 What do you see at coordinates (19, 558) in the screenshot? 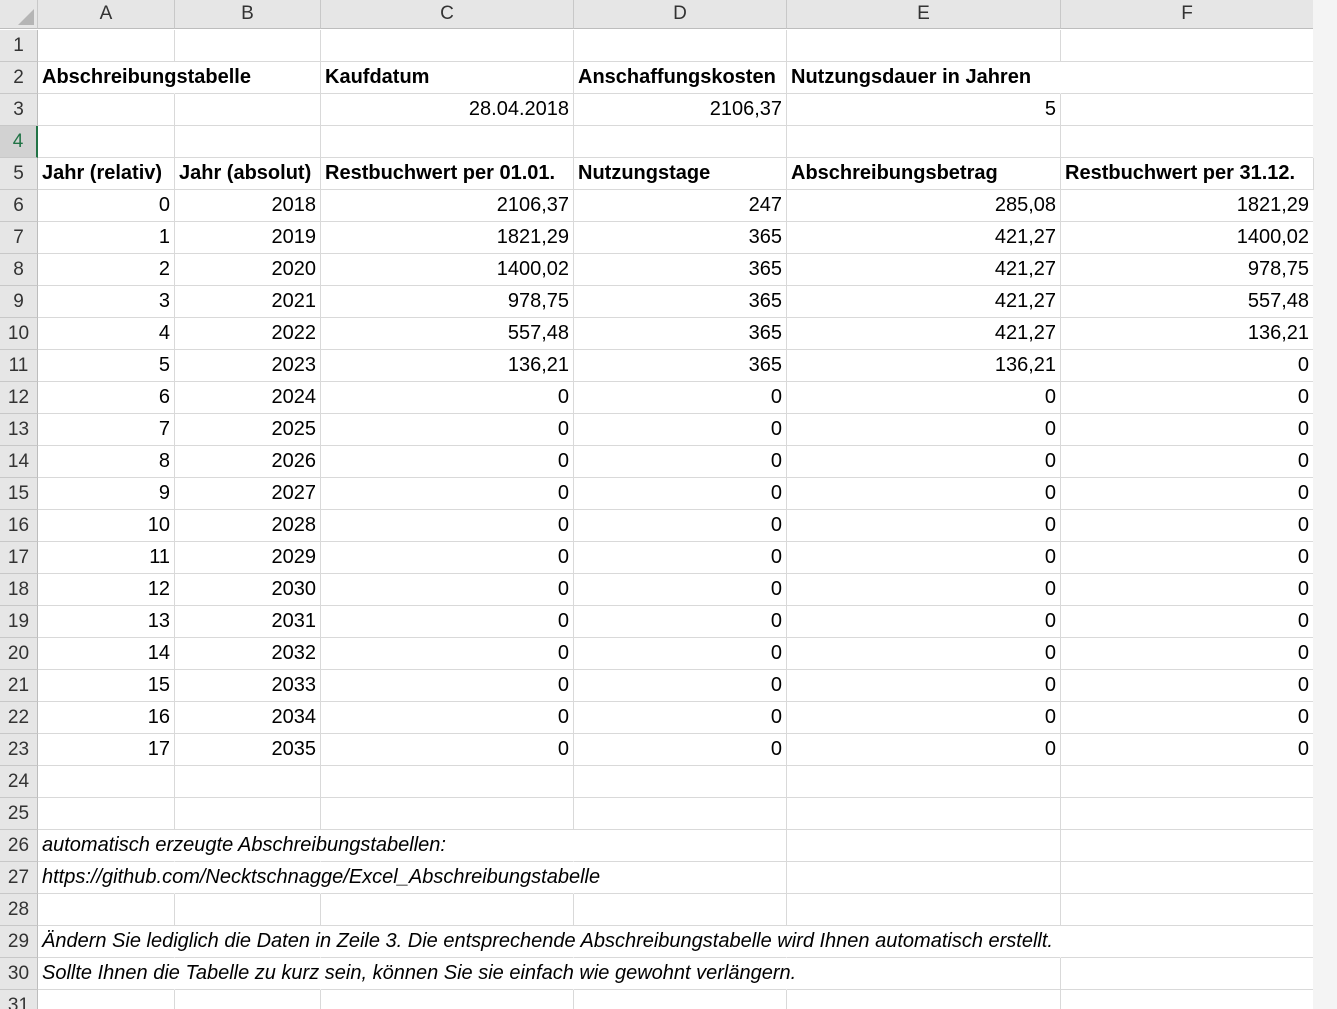
I see `row-header-17: 17` at bounding box center [19, 558].